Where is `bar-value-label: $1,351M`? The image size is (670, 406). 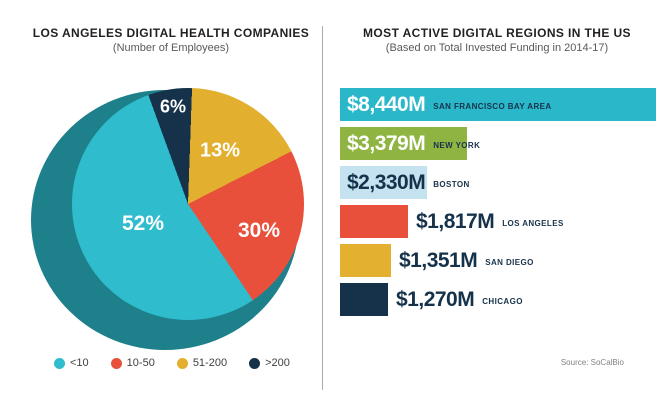
bar-value-label: $1,351M is located at coordinates (438, 260).